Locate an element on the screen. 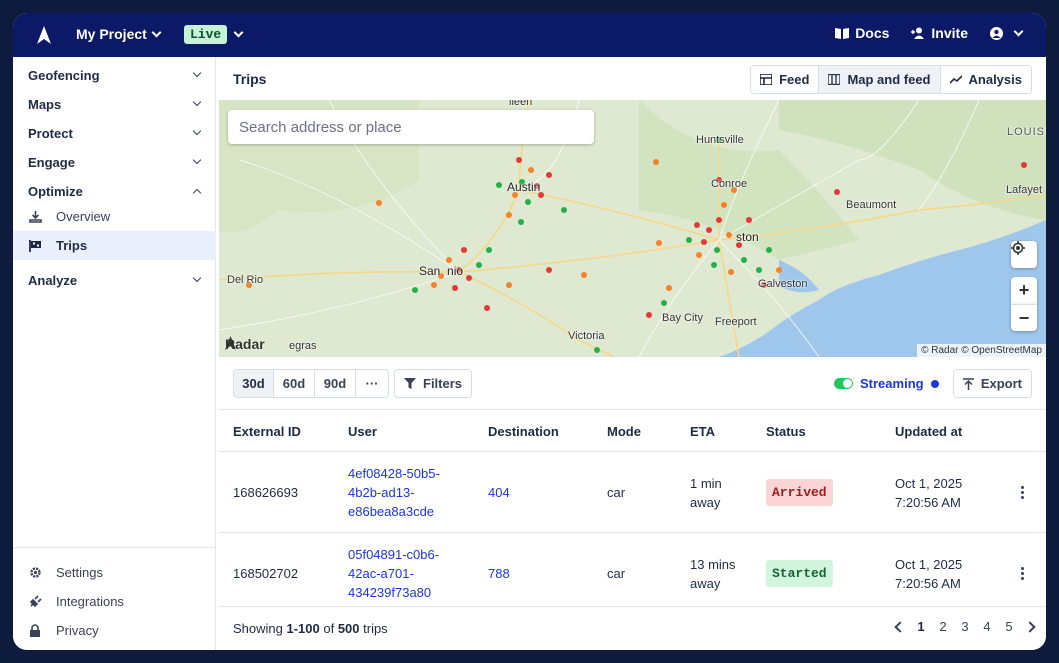  range-60d-button: 60d is located at coordinates (294, 383).